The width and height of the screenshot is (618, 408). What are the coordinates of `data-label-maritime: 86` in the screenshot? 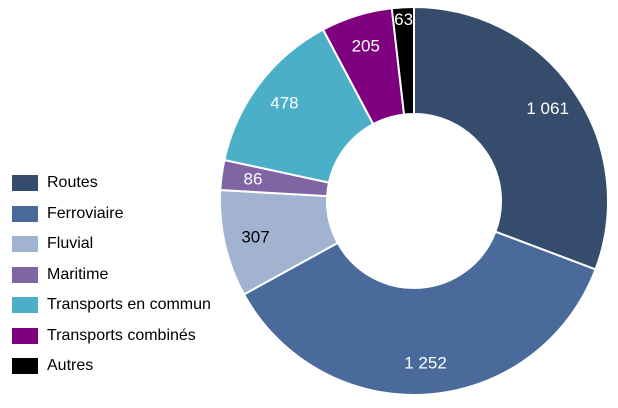 It's located at (253, 179).